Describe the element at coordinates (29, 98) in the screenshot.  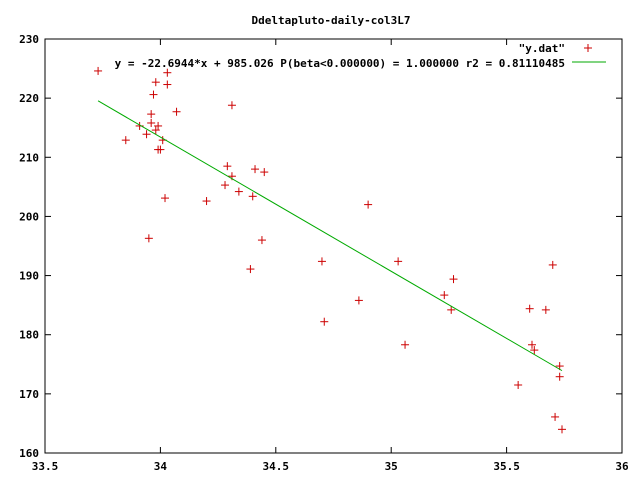
I see `y-tick-label: 220` at that location.